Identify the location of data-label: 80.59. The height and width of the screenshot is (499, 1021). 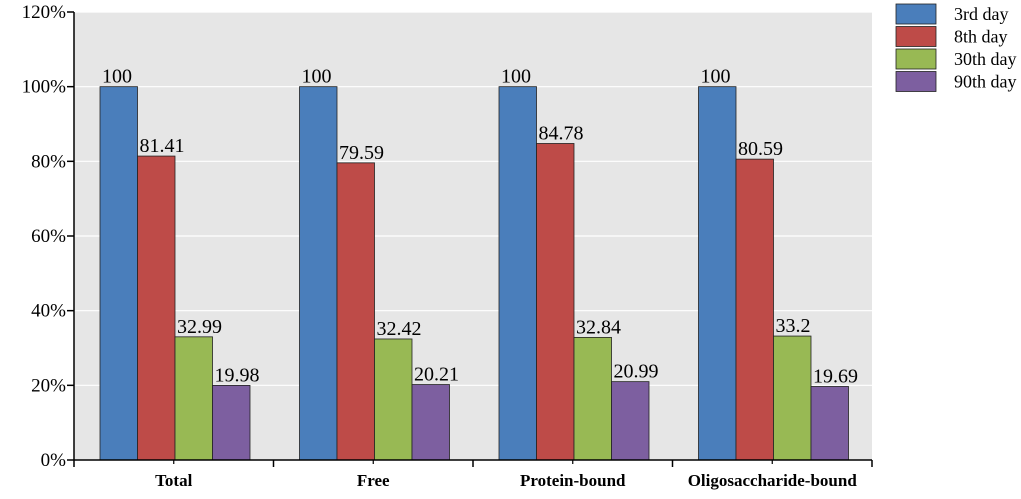
(760, 149).